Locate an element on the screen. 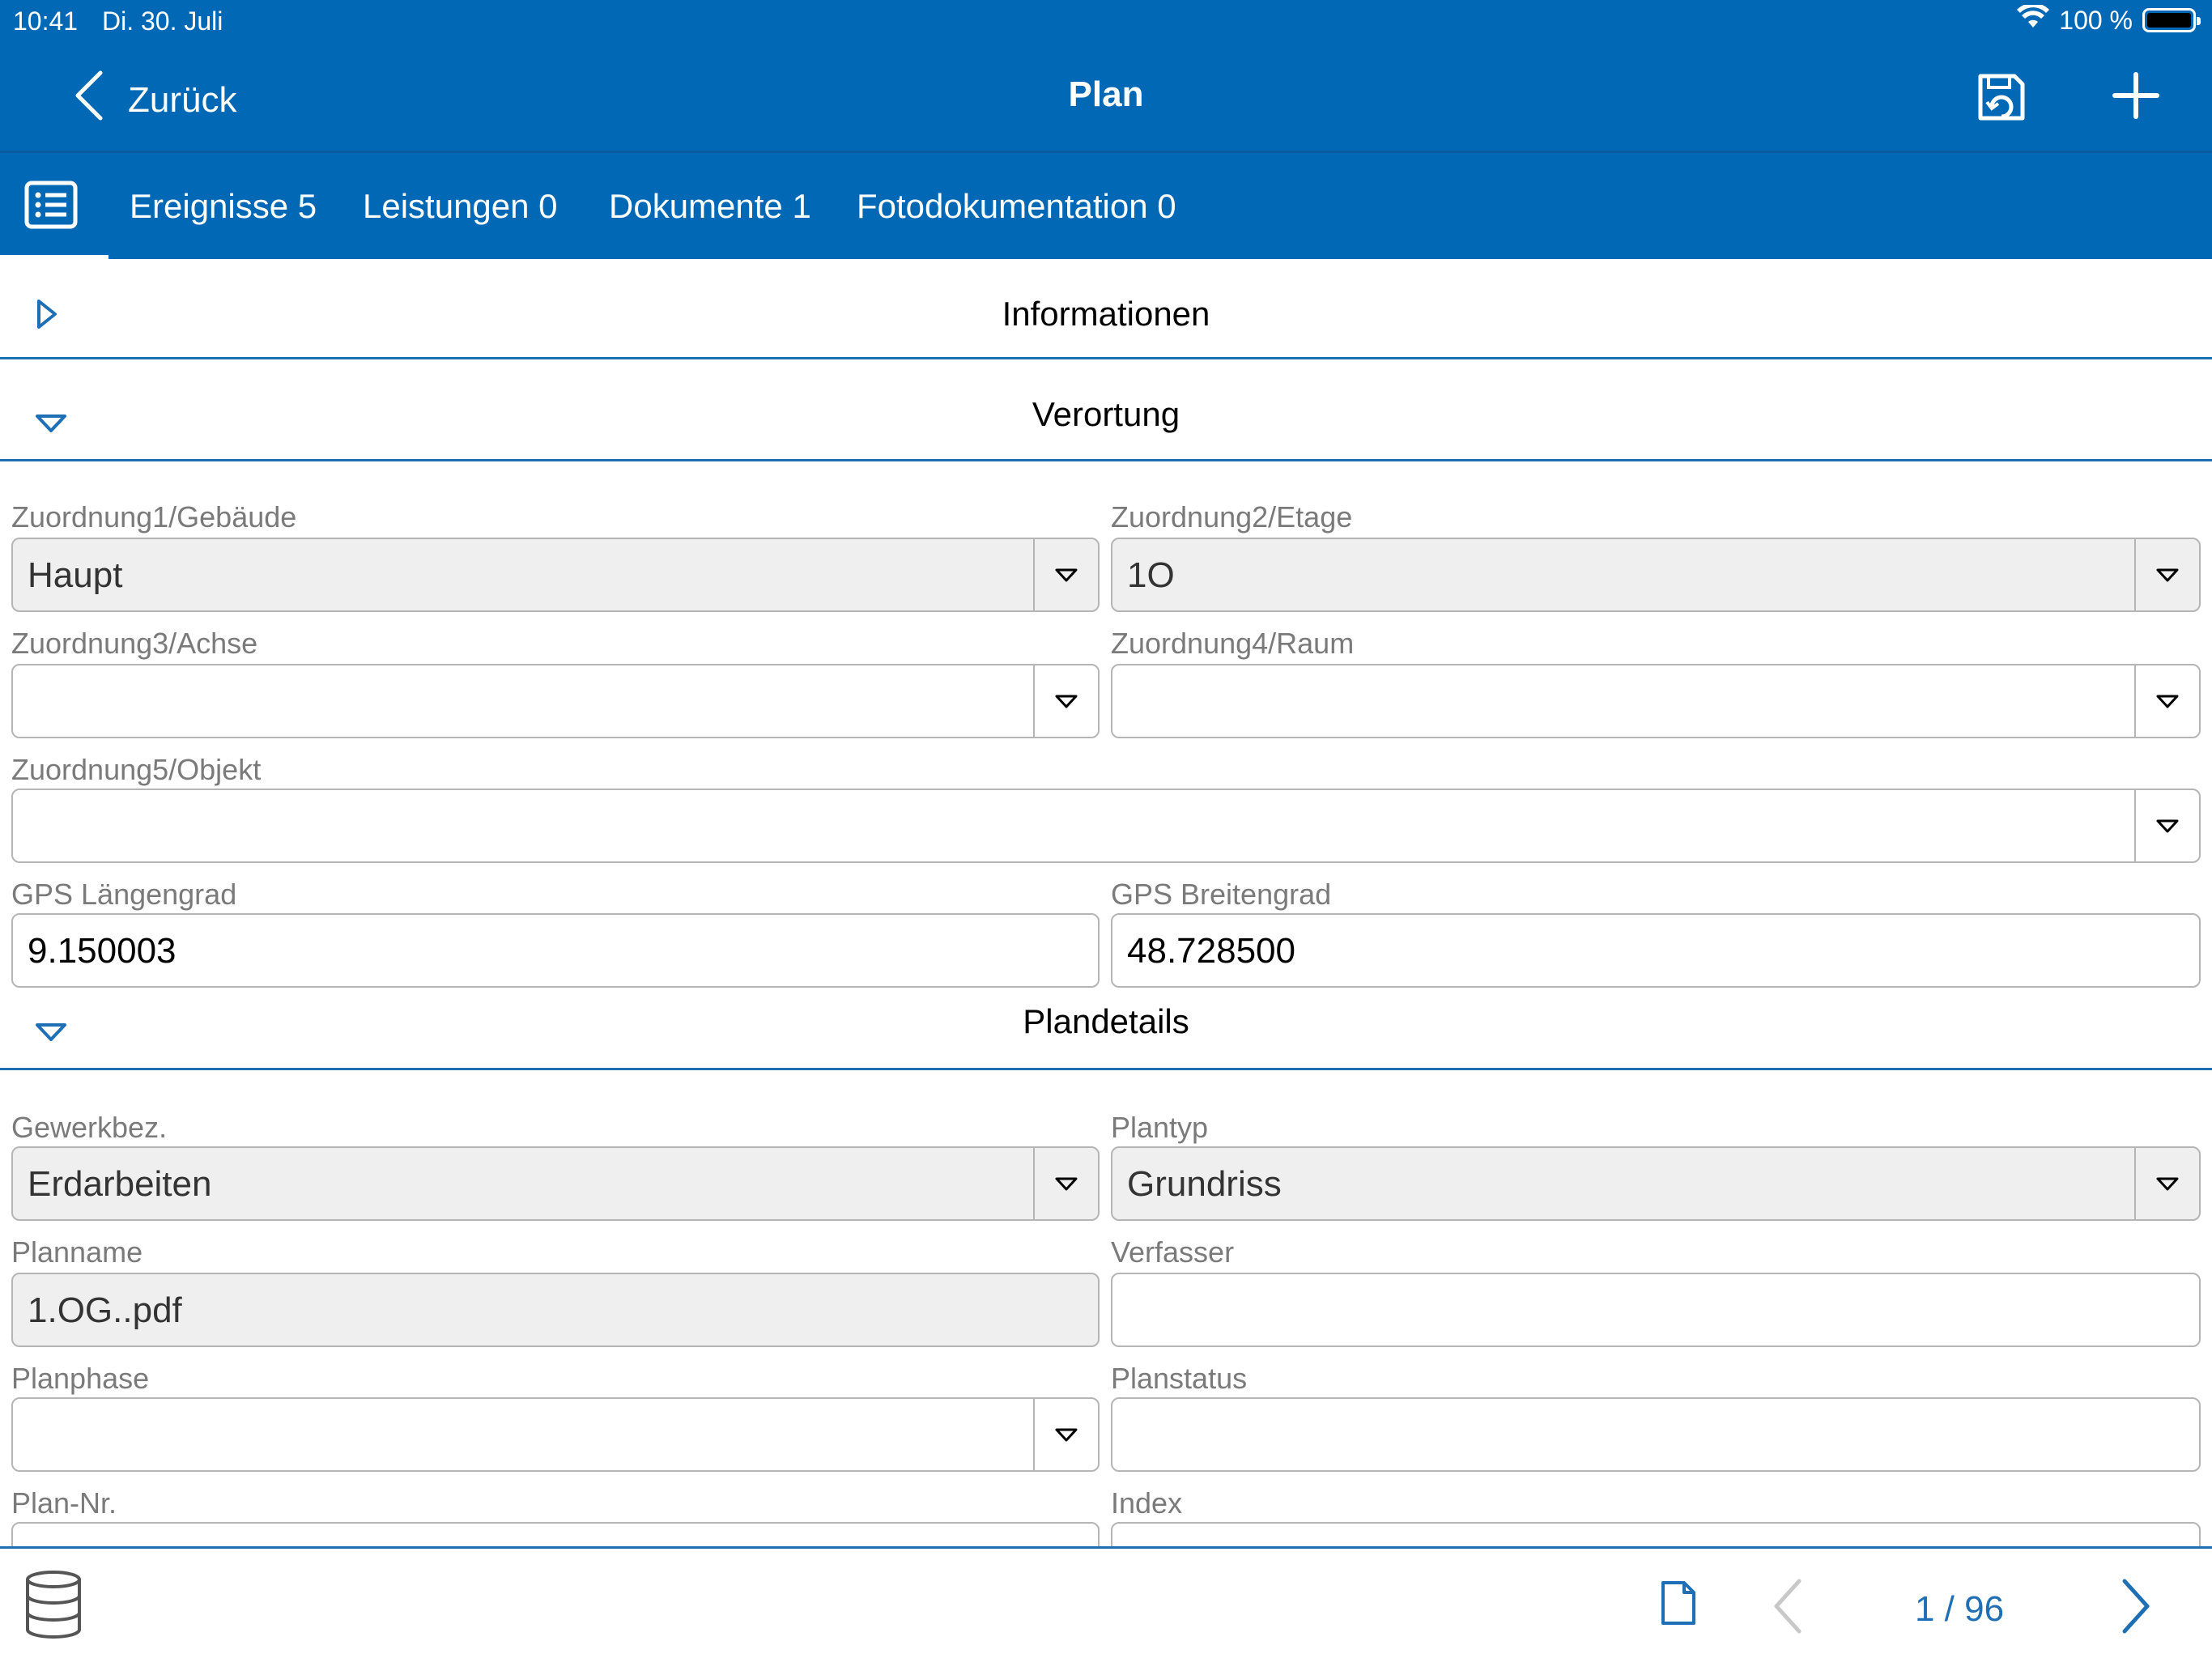 This screenshot has height=1658, width=2212. status-time: 10:41 is located at coordinates (46, 21).